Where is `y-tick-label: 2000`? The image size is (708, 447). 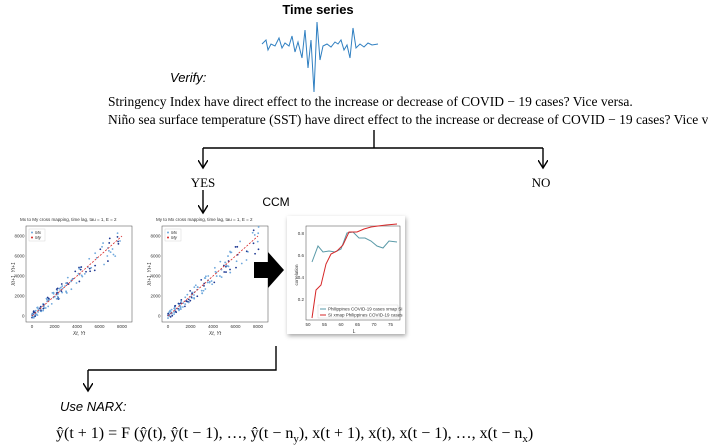 y-tick-label: 2000 is located at coordinates (19, 296).